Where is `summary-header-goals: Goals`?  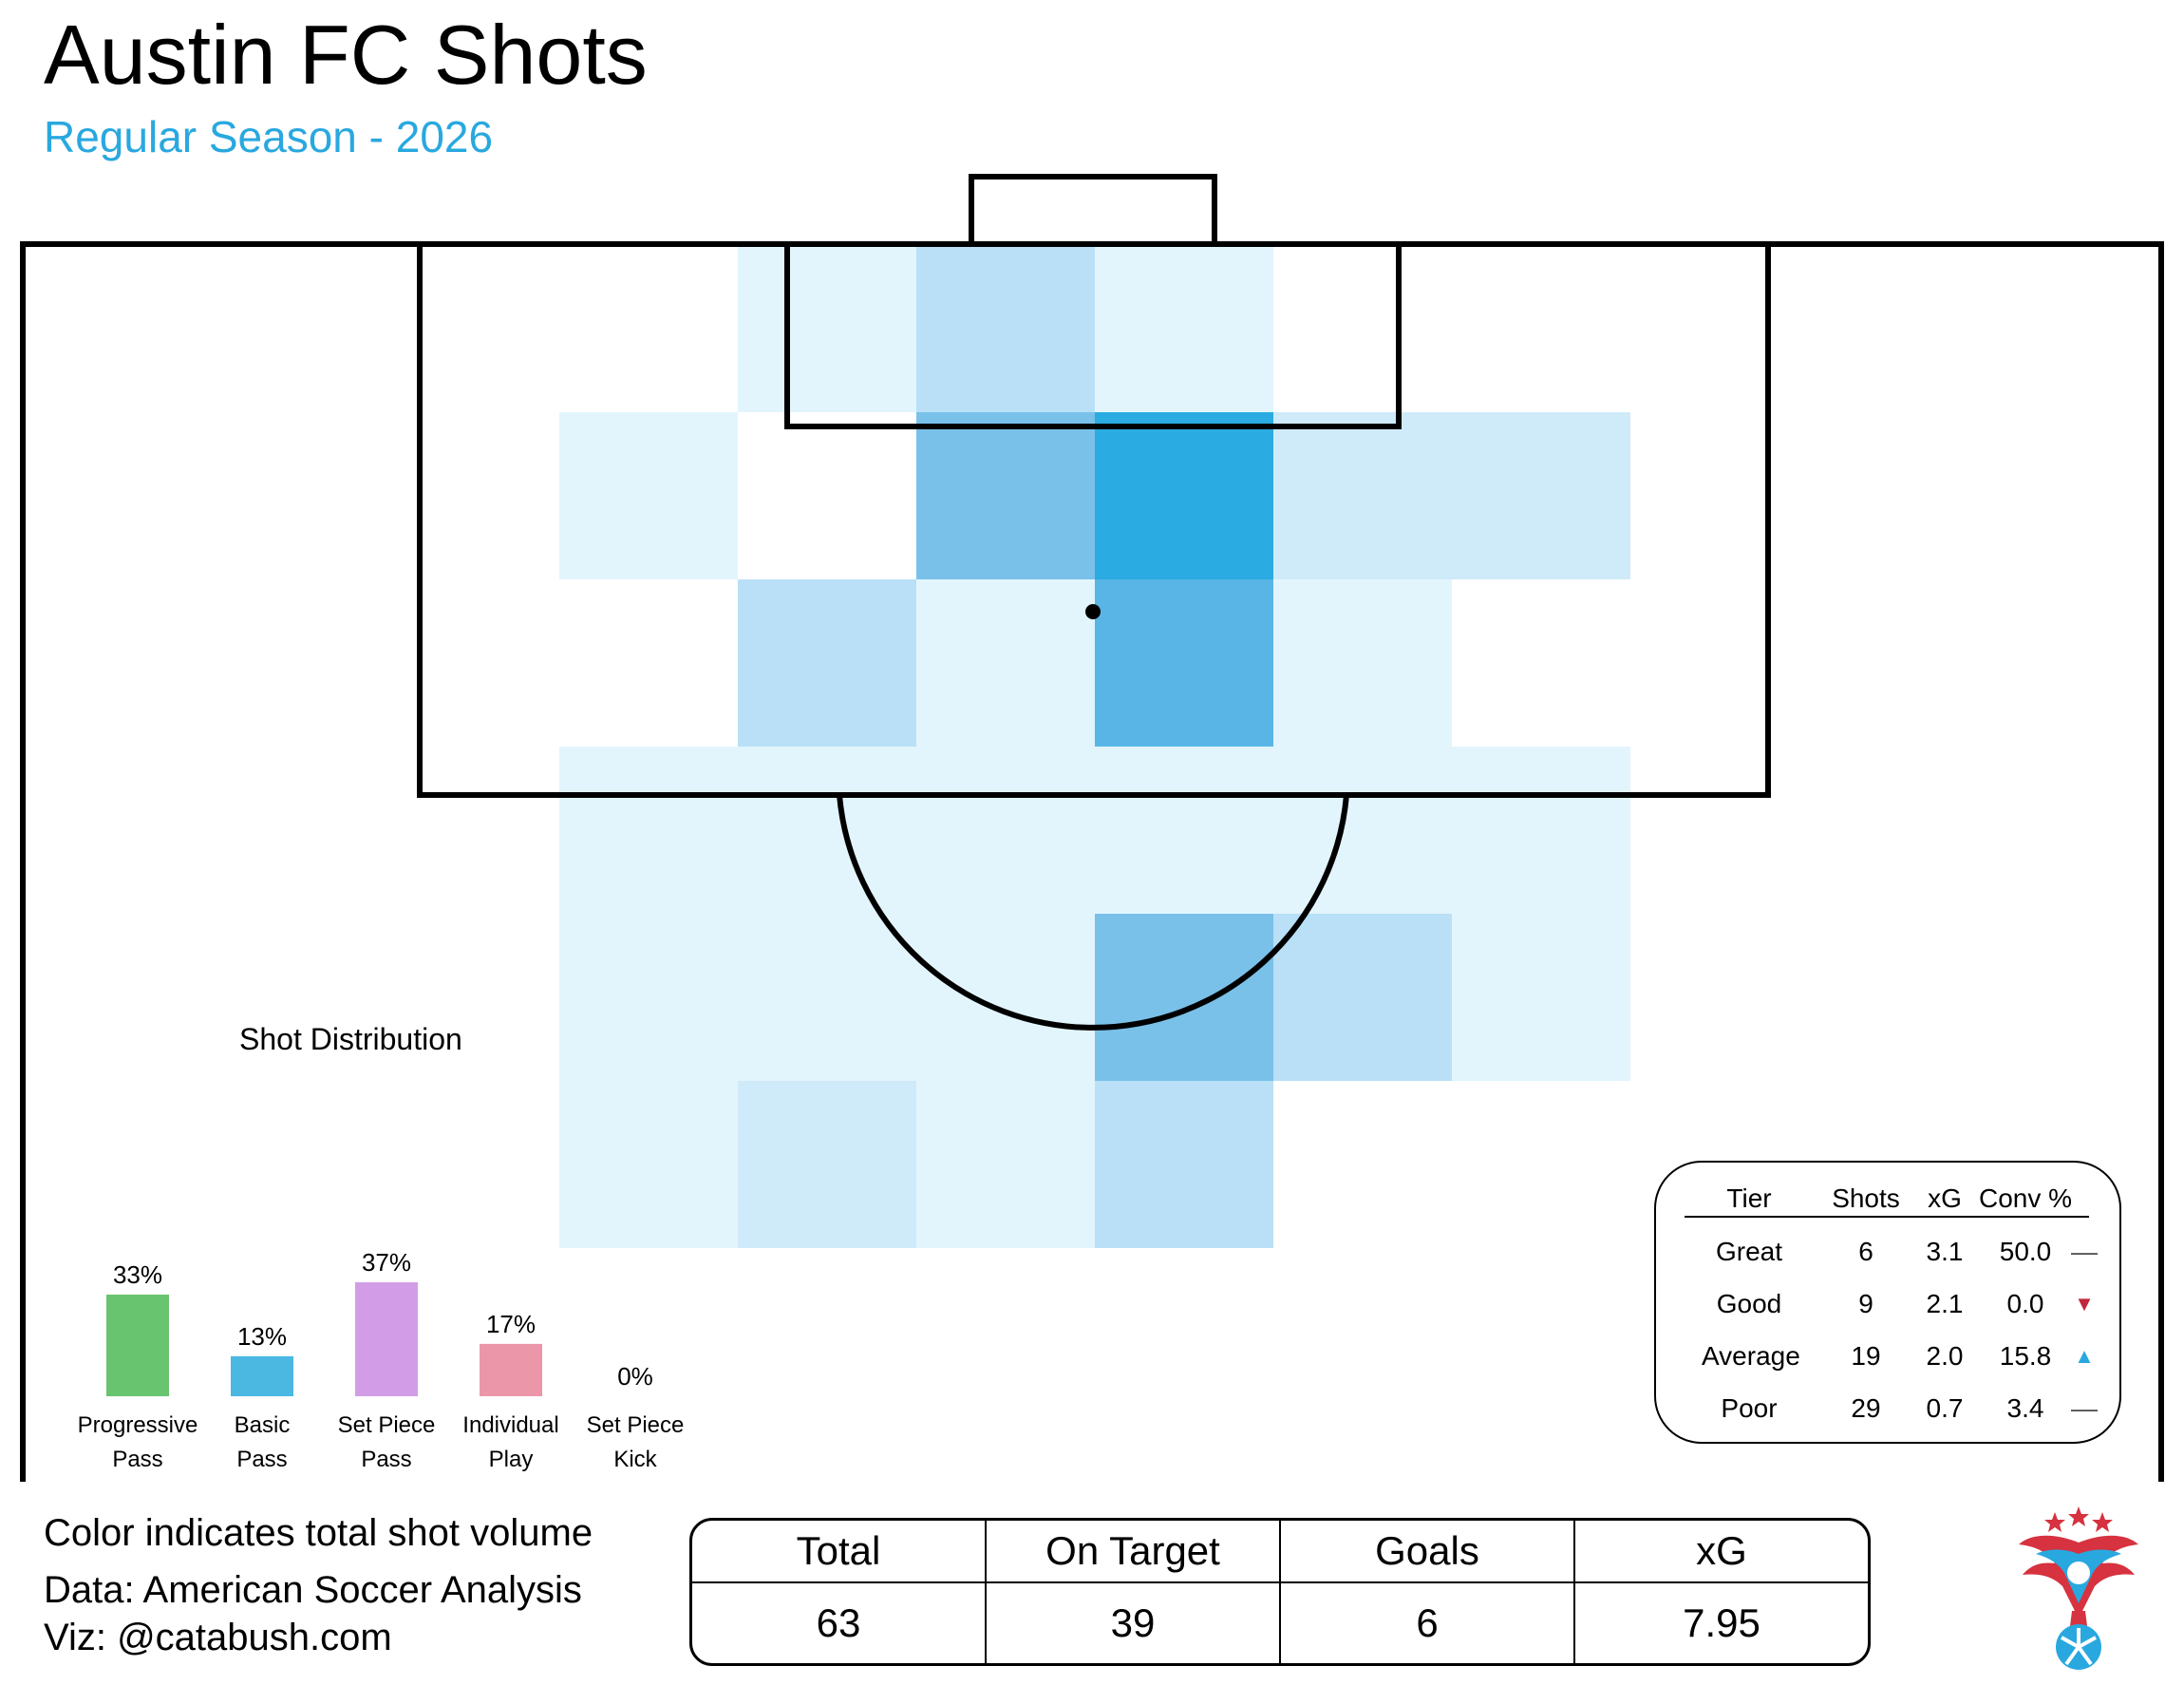
summary-header-goals: Goals is located at coordinates (1428, 1551).